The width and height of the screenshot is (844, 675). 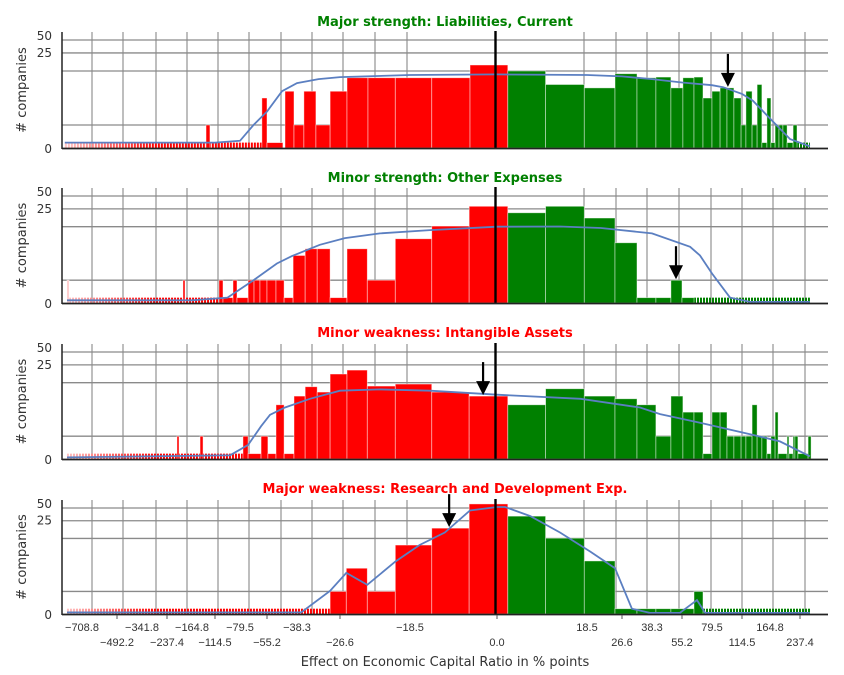 What do you see at coordinates (445, 178) in the screenshot?
I see `panel-title: Minor strength: Other Expenses` at bounding box center [445, 178].